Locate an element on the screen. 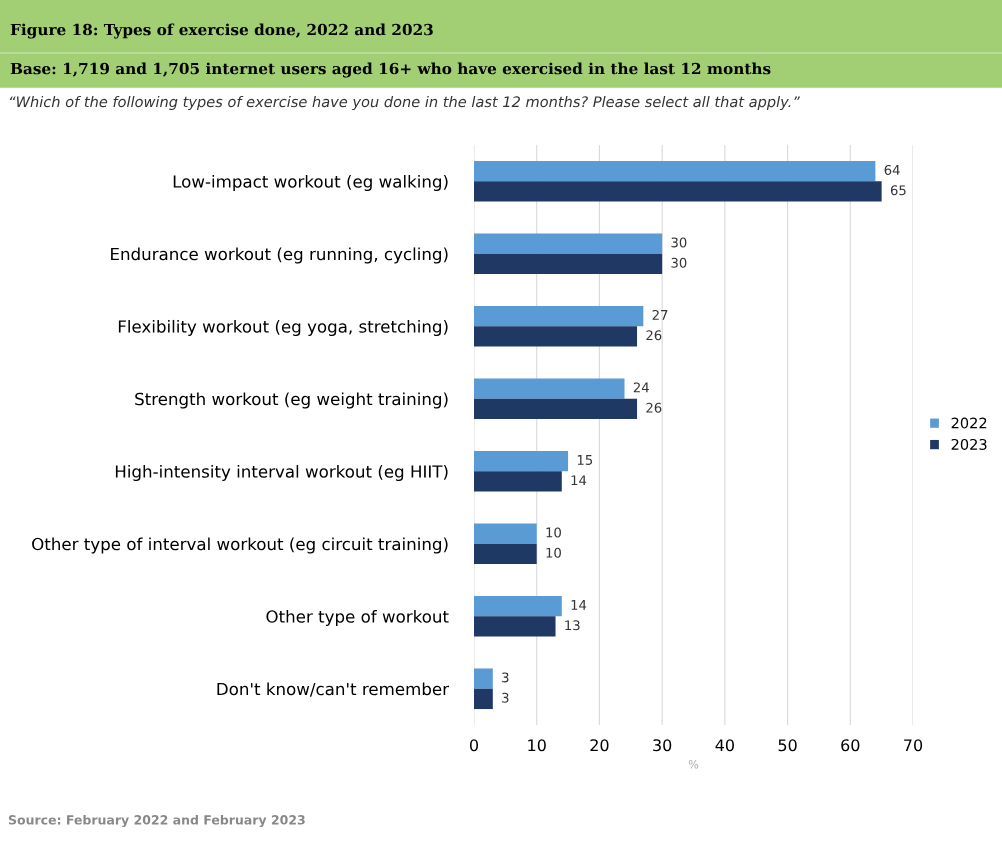 This screenshot has width=1002, height=841. x-tick-label: 30 is located at coordinates (662, 745).